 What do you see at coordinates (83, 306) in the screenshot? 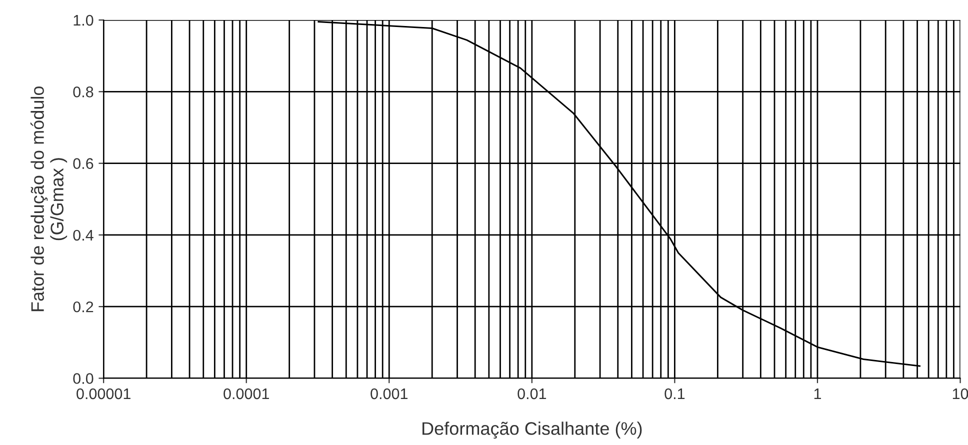
I see `y-tick-label: 0.2` at bounding box center [83, 306].